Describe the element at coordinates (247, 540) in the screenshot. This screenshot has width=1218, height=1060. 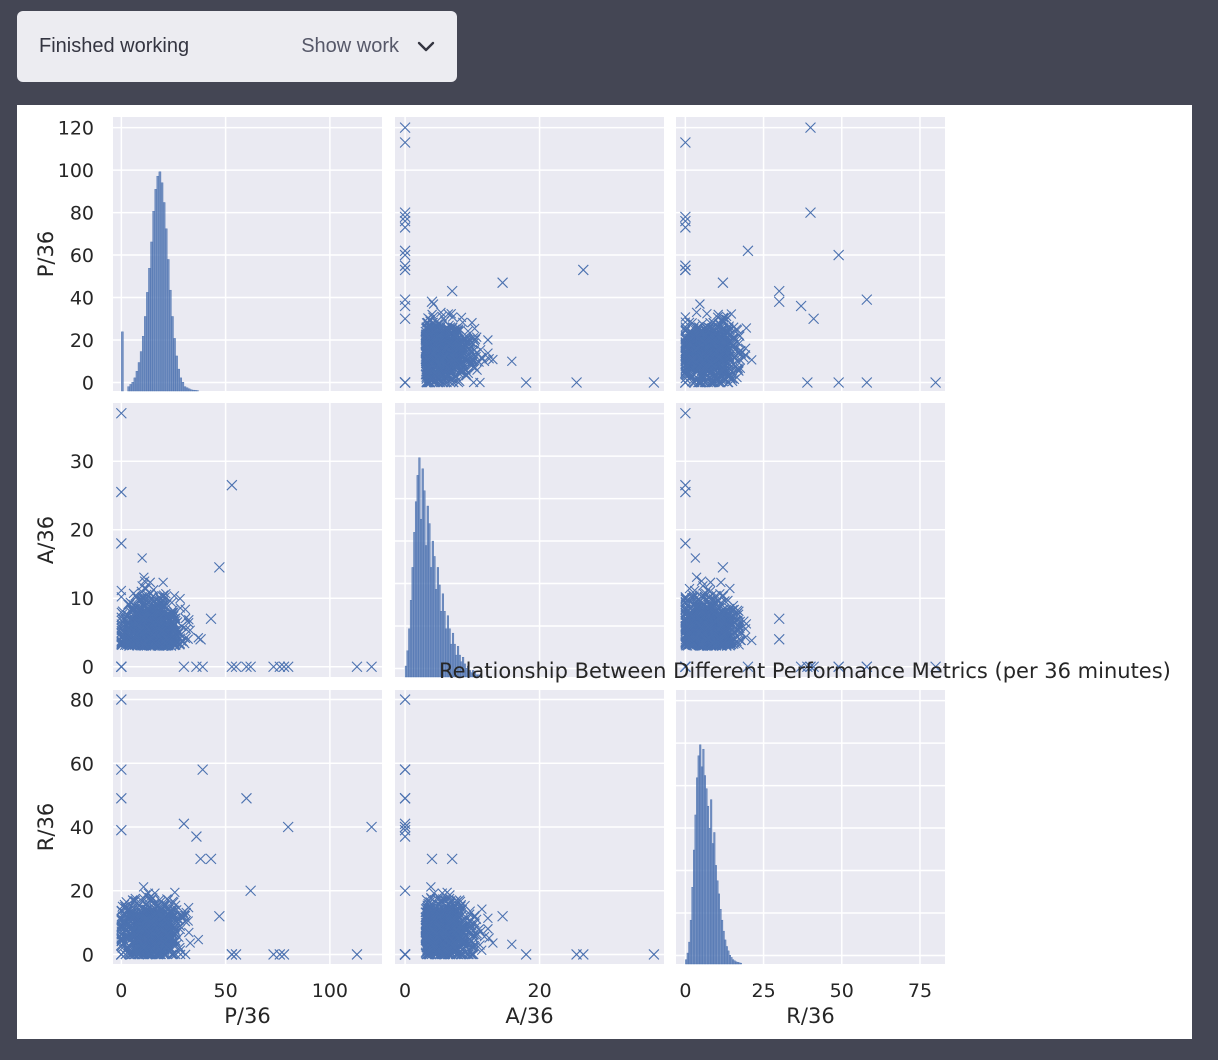
I see `panel-A/36-vs-P/36` at that location.